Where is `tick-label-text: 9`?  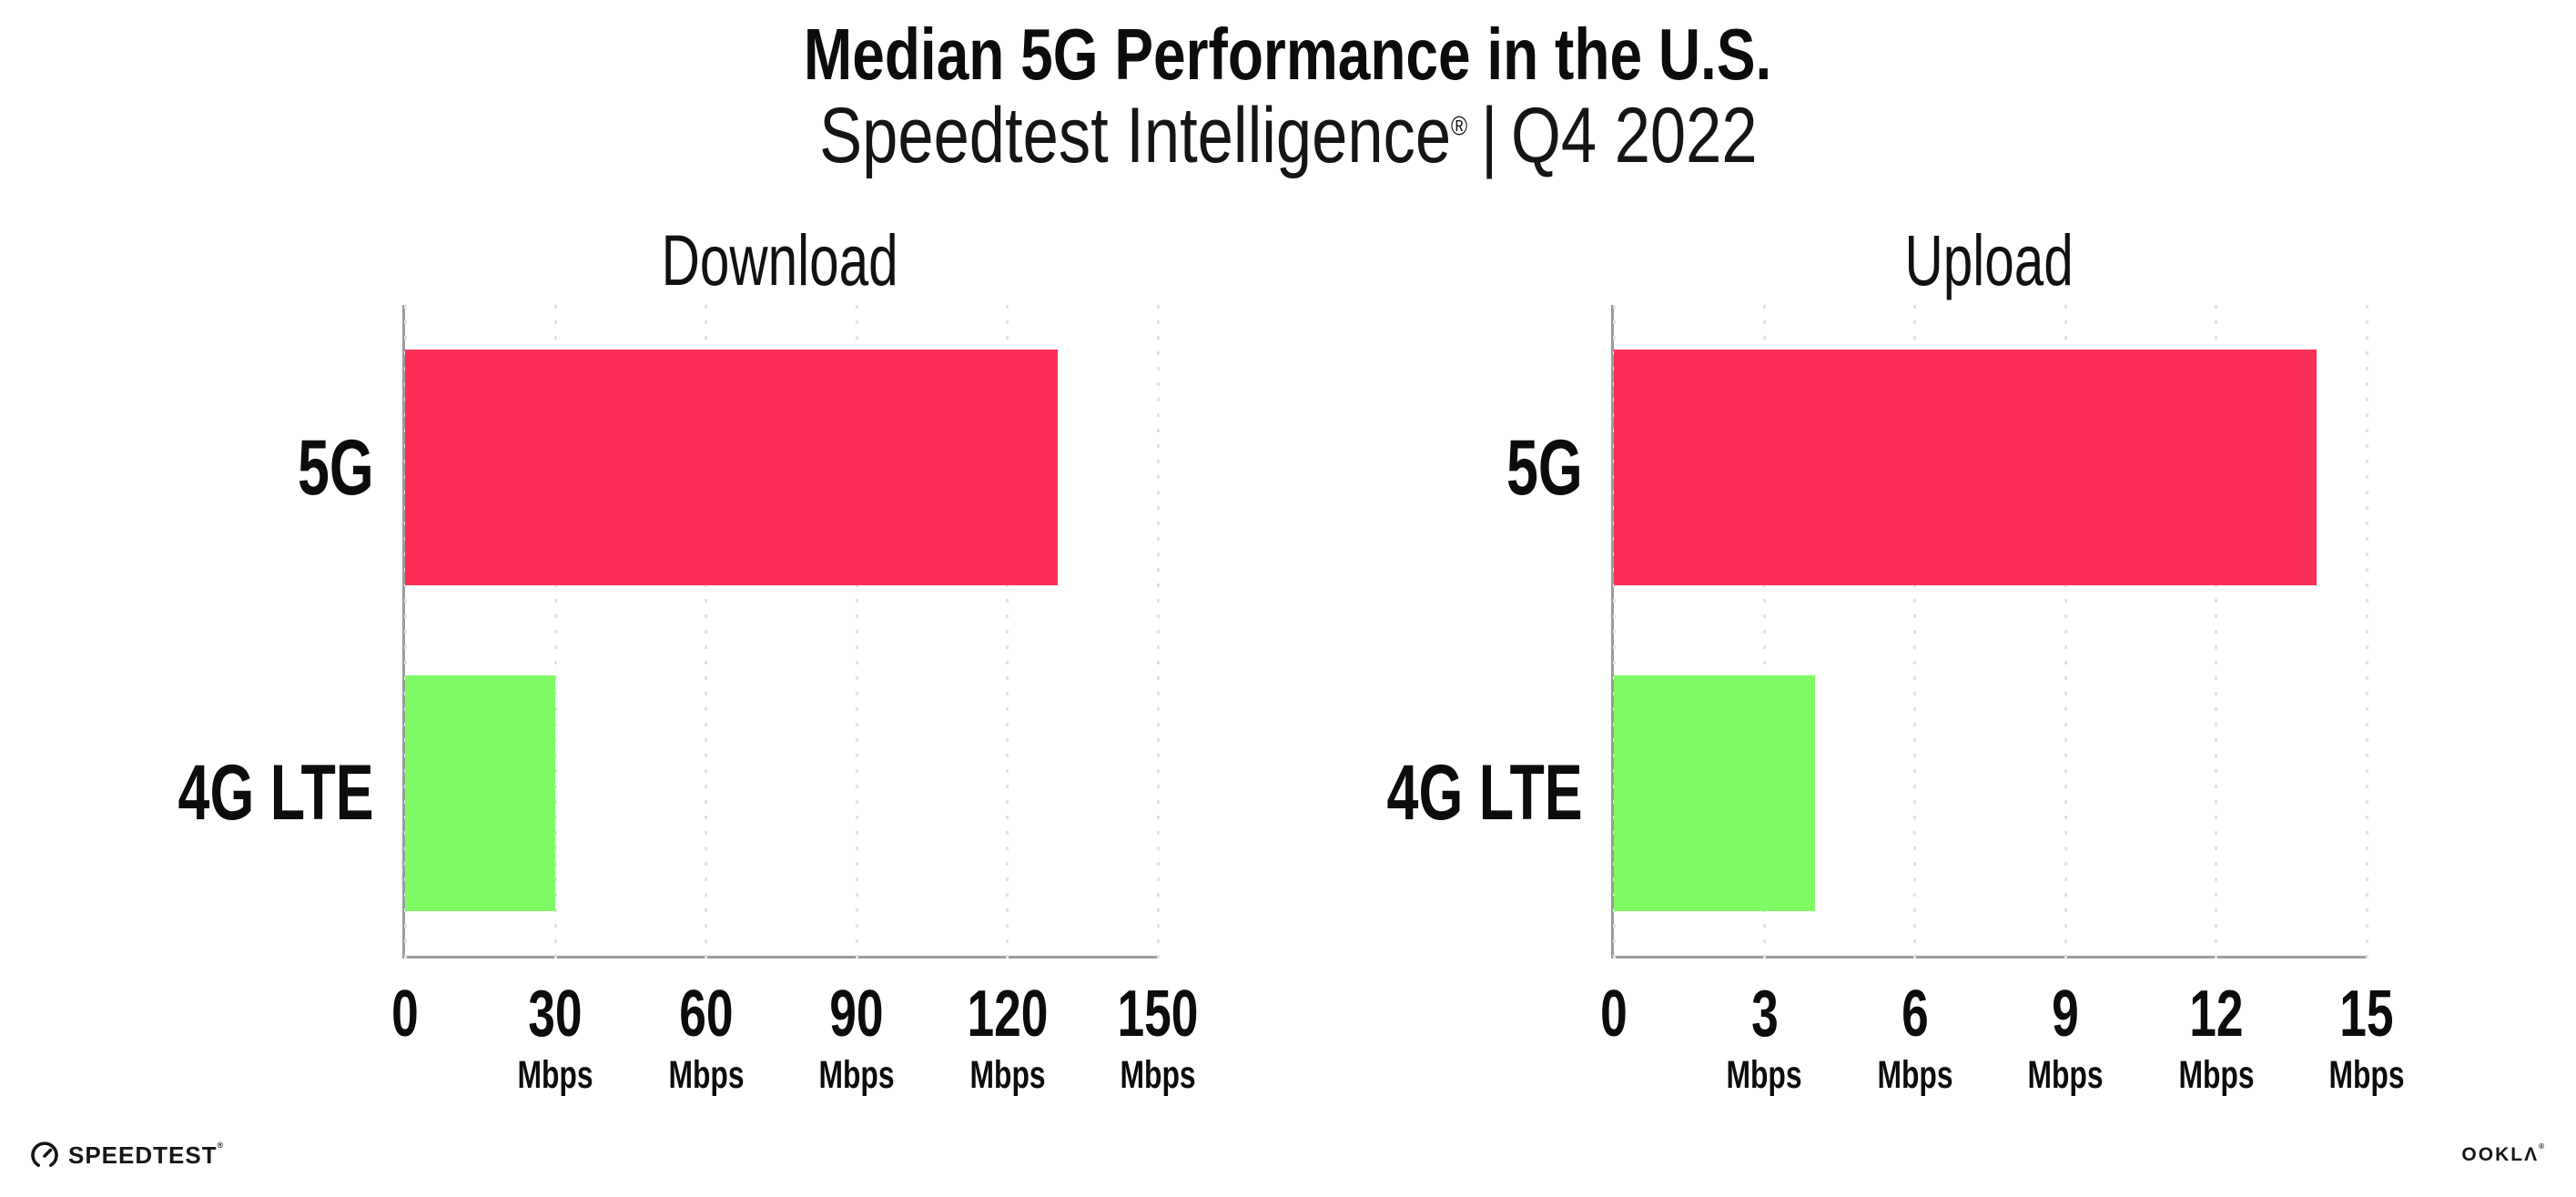 tick-label-text: 9 is located at coordinates (2065, 1014).